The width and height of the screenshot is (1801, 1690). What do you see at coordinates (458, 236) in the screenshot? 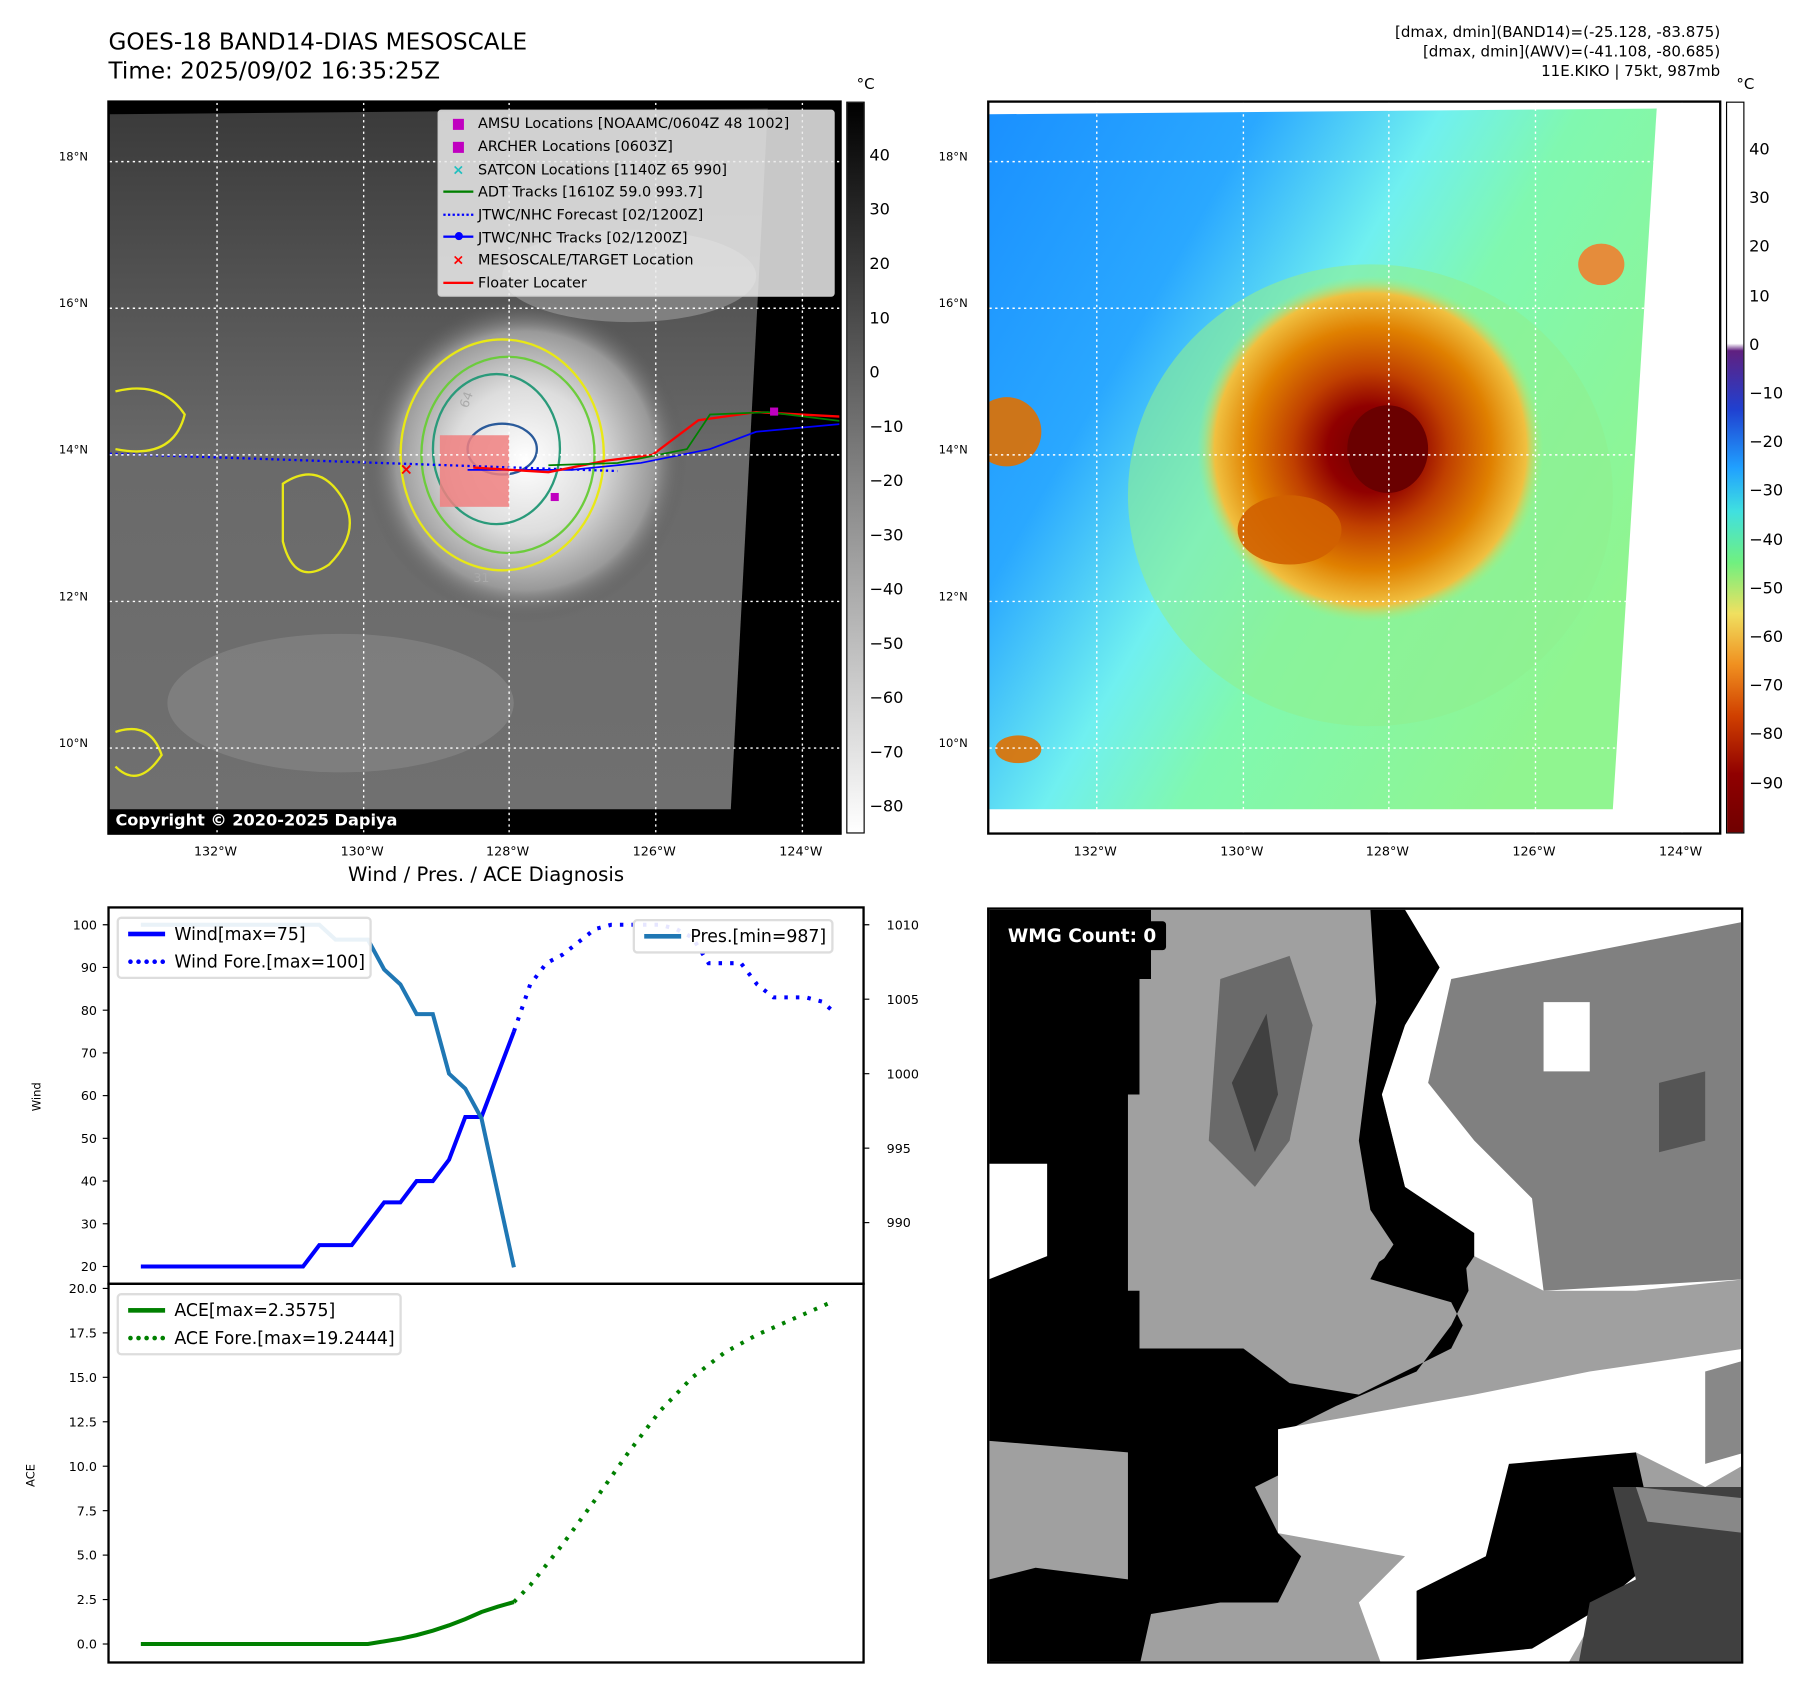
I see `line-dot-icon` at bounding box center [458, 236].